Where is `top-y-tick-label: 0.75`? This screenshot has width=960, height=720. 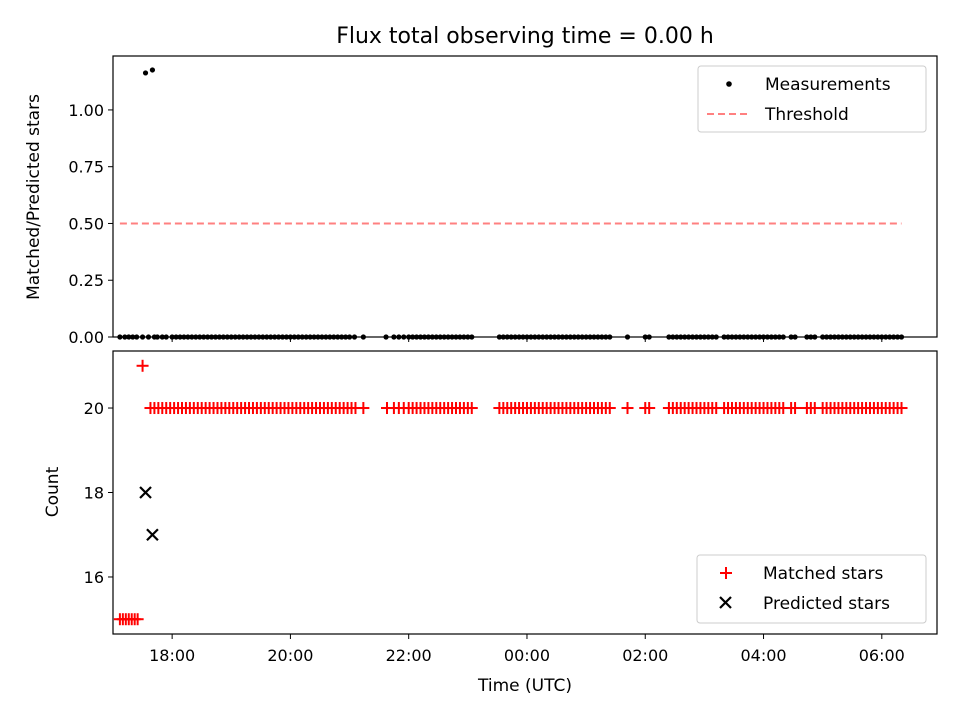
top-y-tick-label: 0.75 is located at coordinates (86, 167).